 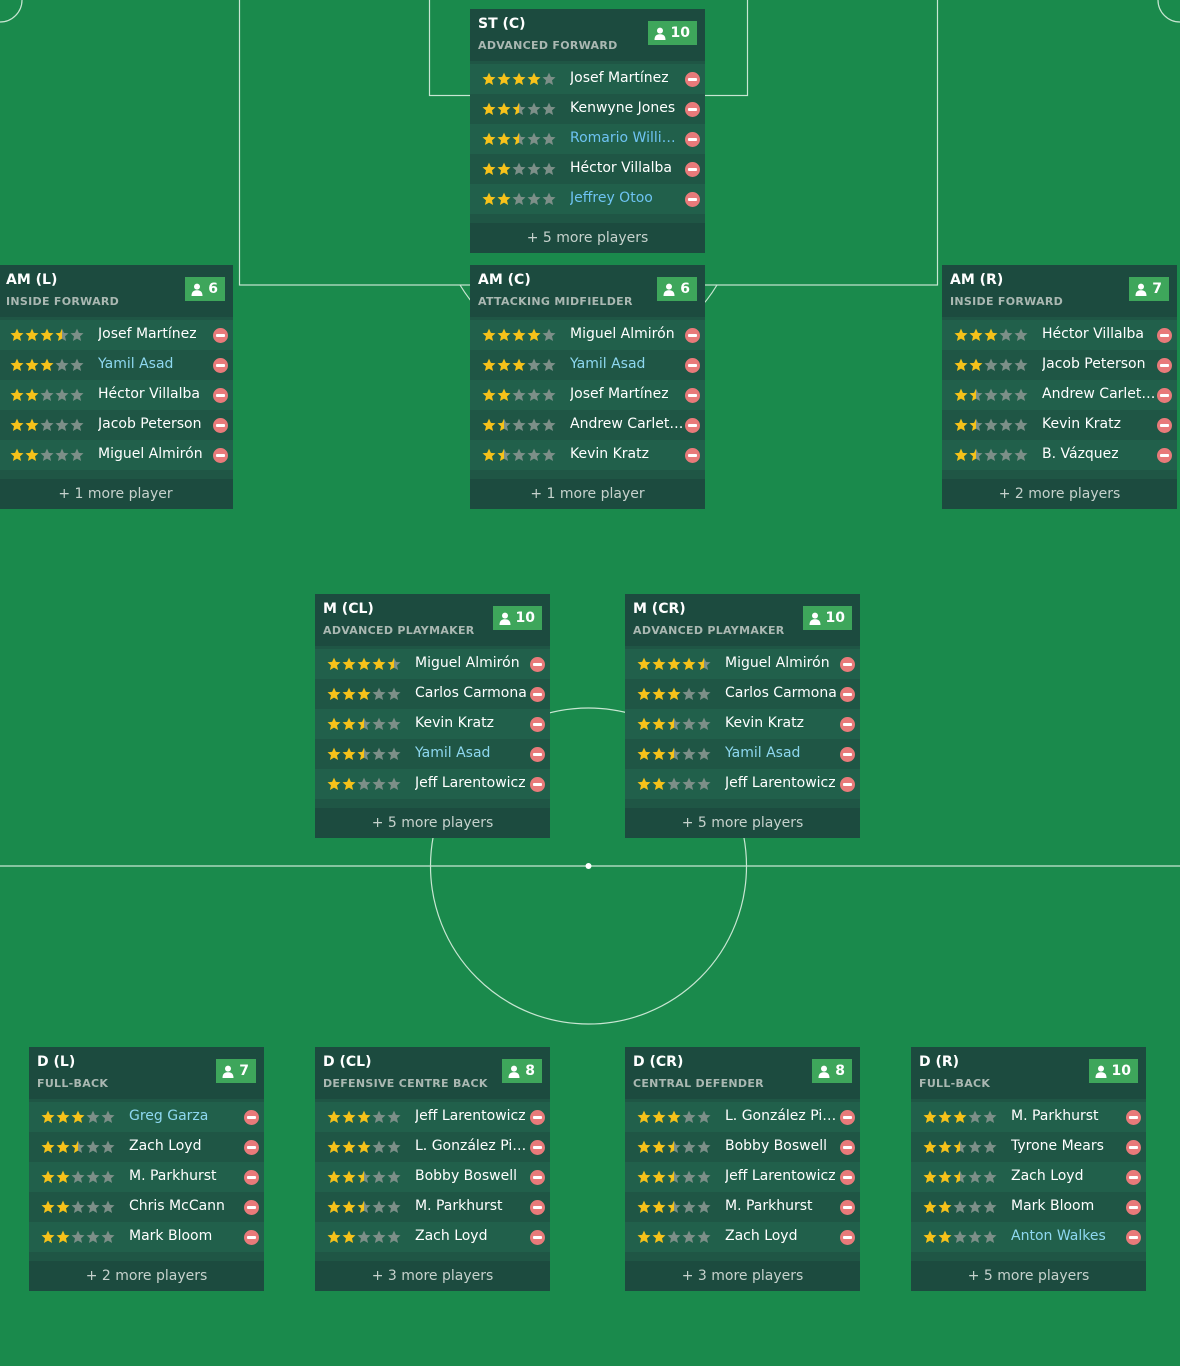 I want to click on player-name: Mark Bloom, so click(x=1053, y=1206).